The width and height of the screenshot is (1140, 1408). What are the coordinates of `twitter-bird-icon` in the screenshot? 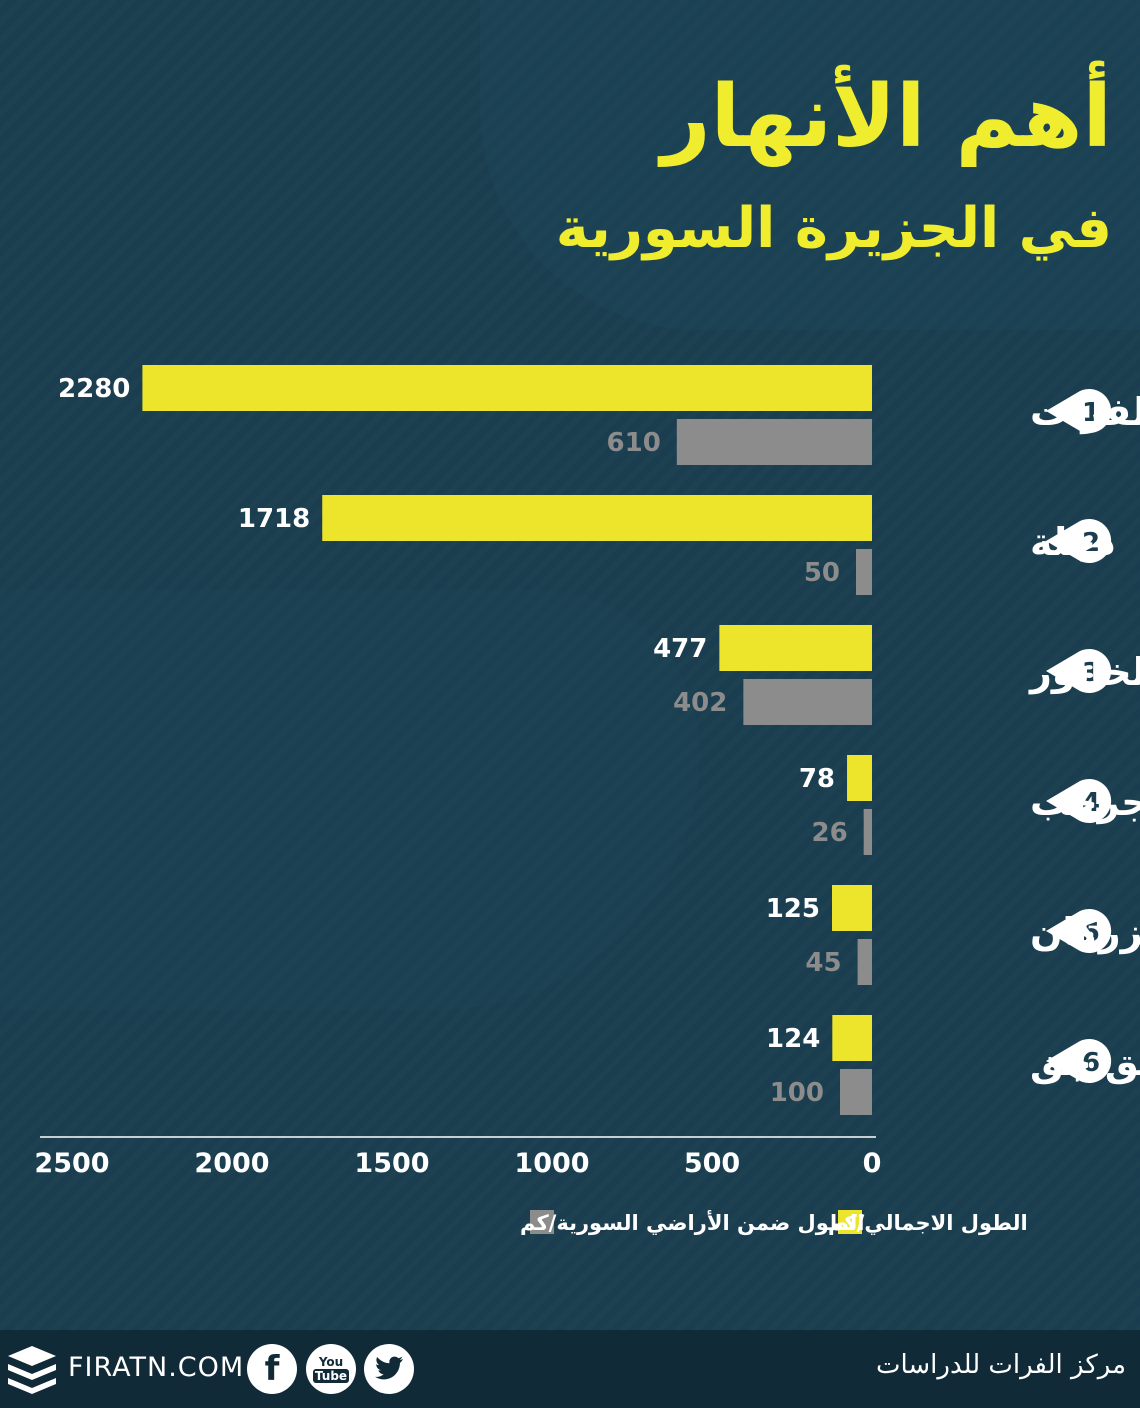 It's located at (389, 1368).